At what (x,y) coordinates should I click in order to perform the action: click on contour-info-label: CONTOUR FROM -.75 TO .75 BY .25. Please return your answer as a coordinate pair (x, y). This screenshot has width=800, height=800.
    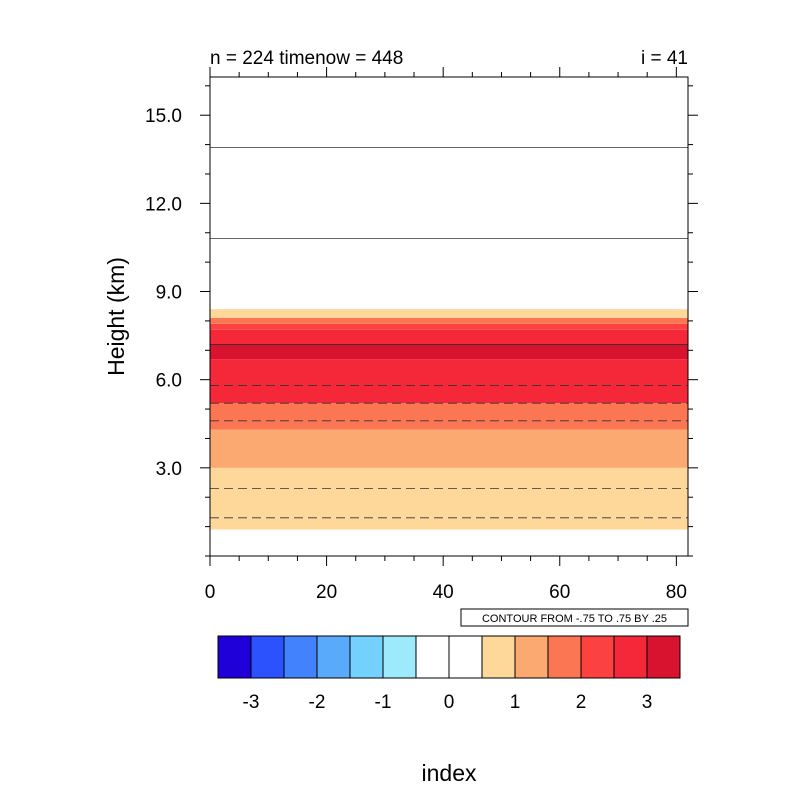
    Looking at the image, I should click on (574, 619).